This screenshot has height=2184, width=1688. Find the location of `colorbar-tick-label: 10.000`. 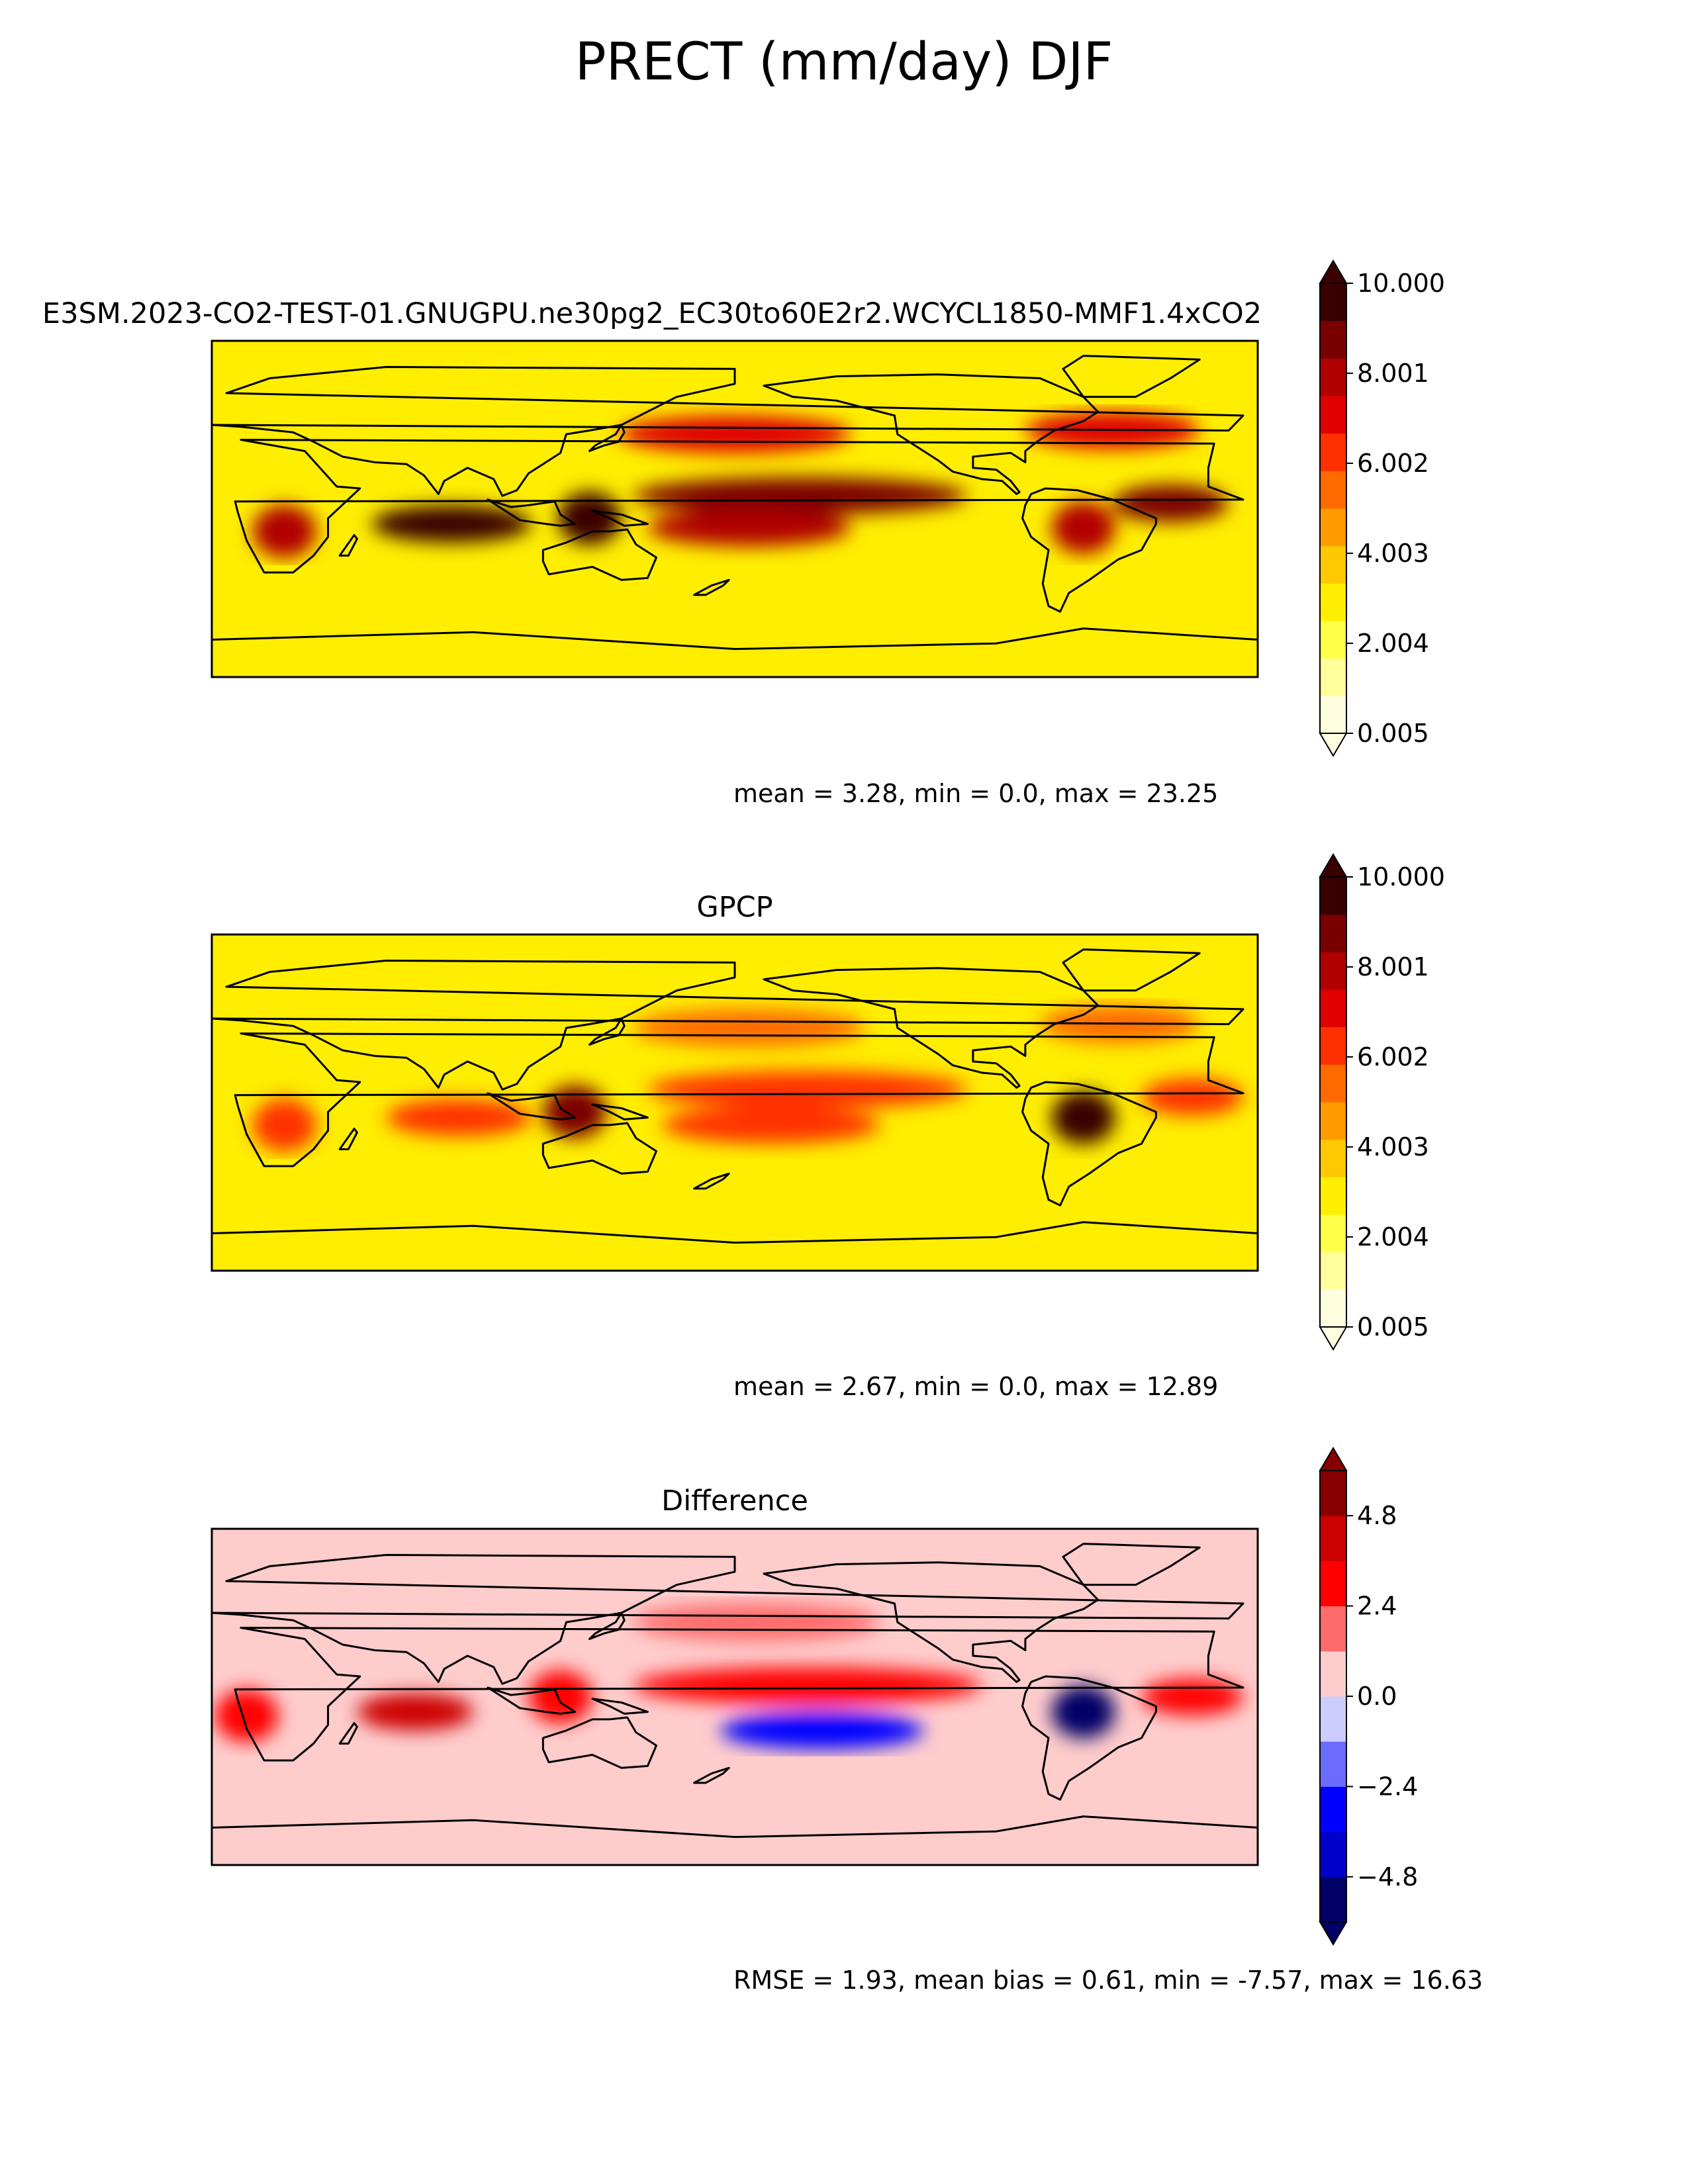

colorbar-tick-label: 10.000 is located at coordinates (1401, 876).